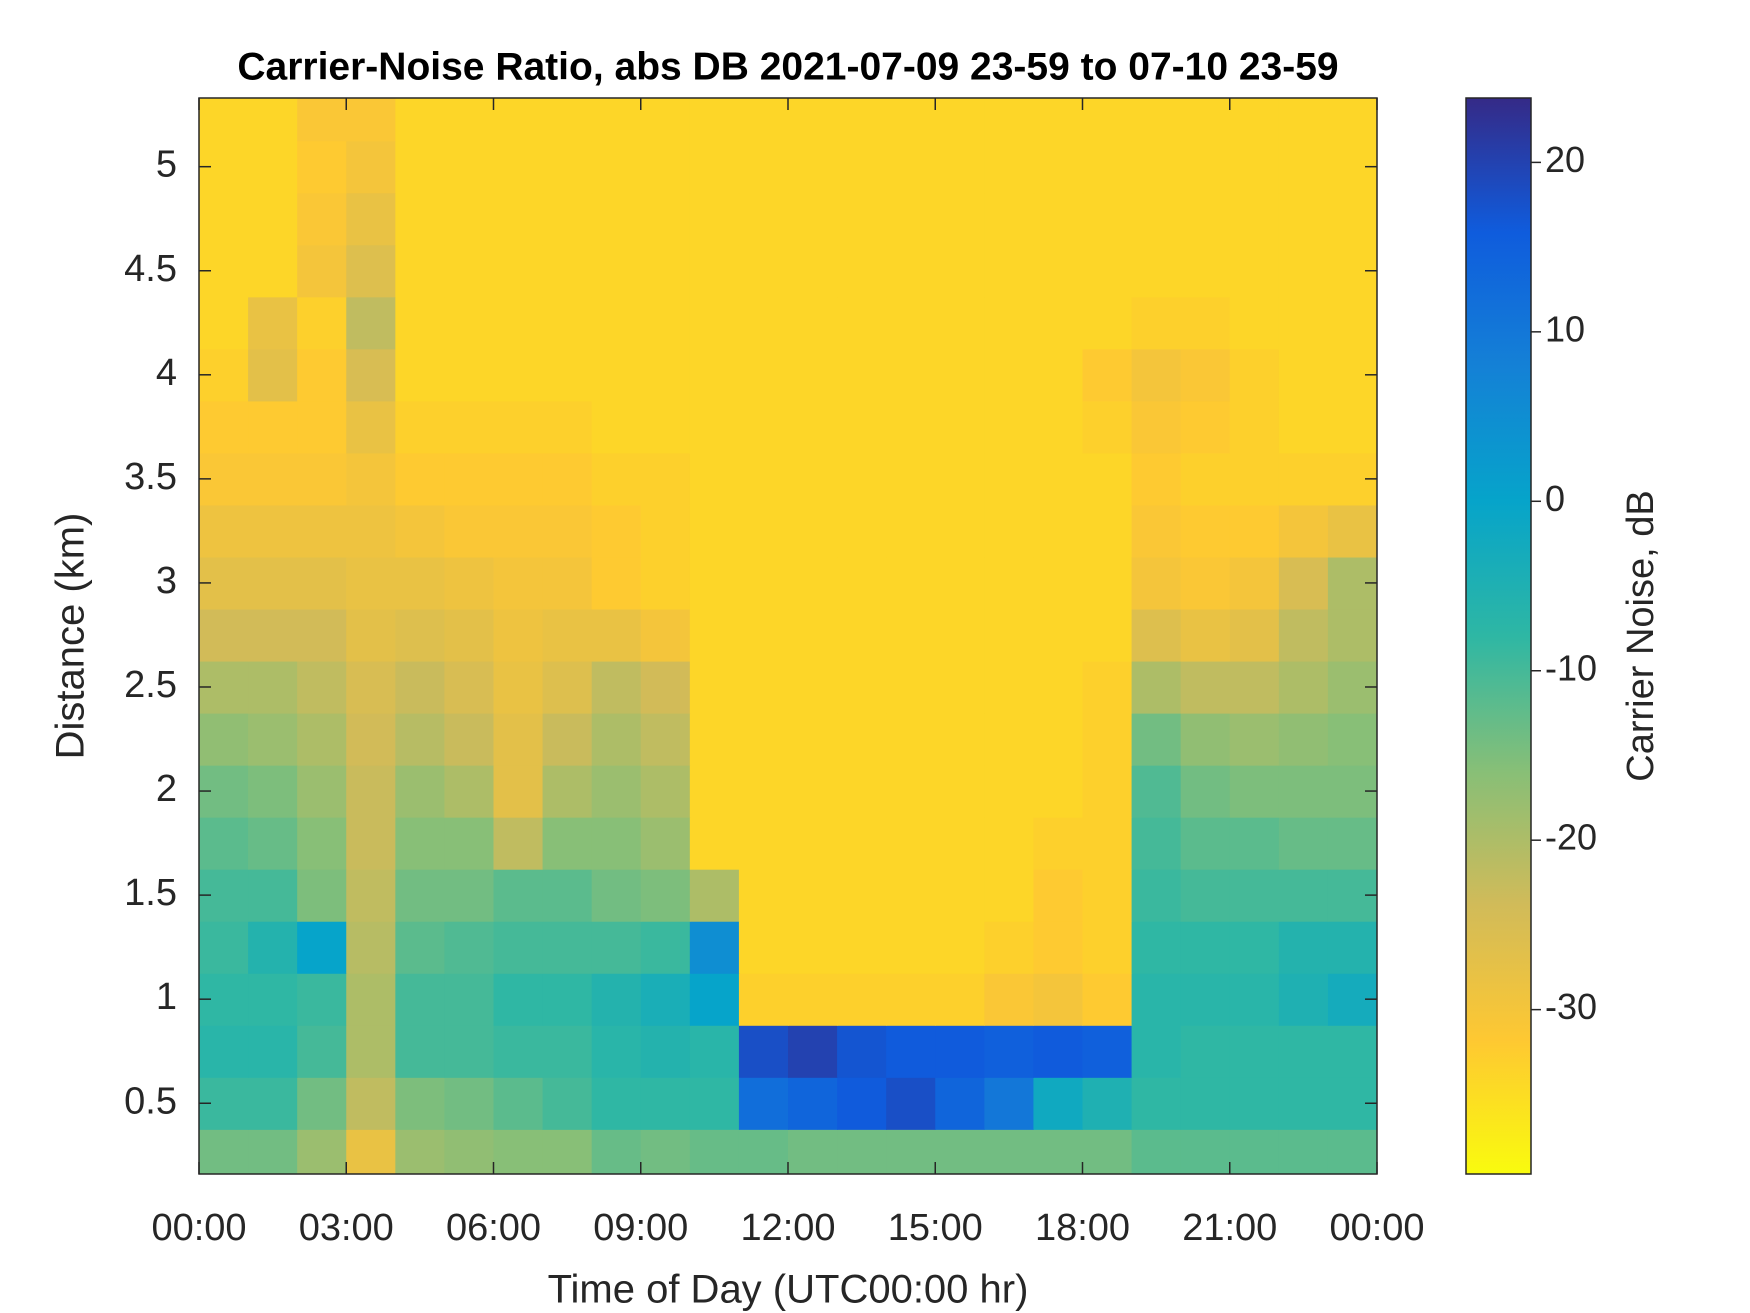  What do you see at coordinates (166, 581) in the screenshot?
I see `y-tick-label: 3` at bounding box center [166, 581].